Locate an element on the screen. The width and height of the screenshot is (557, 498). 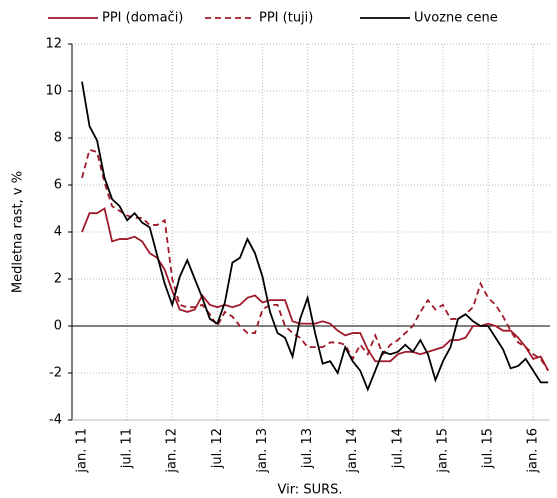
x-tick-label: jan. 12 is located at coordinates (172, 451).